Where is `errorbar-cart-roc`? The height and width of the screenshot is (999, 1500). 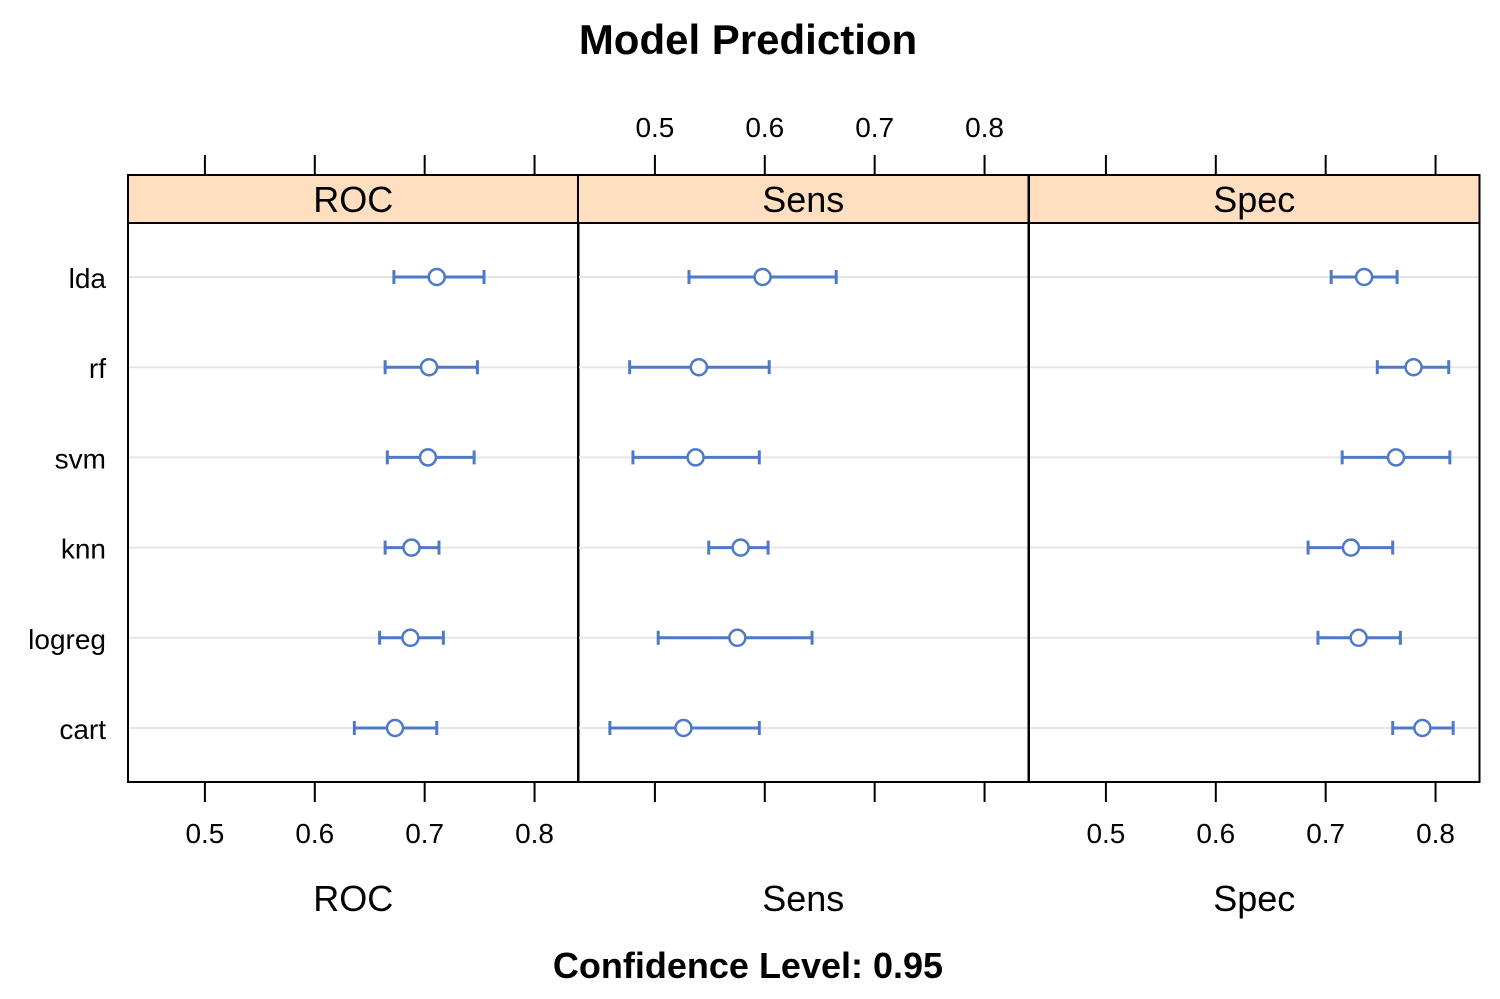
errorbar-cart-roc is located at coordinates (395, 728).